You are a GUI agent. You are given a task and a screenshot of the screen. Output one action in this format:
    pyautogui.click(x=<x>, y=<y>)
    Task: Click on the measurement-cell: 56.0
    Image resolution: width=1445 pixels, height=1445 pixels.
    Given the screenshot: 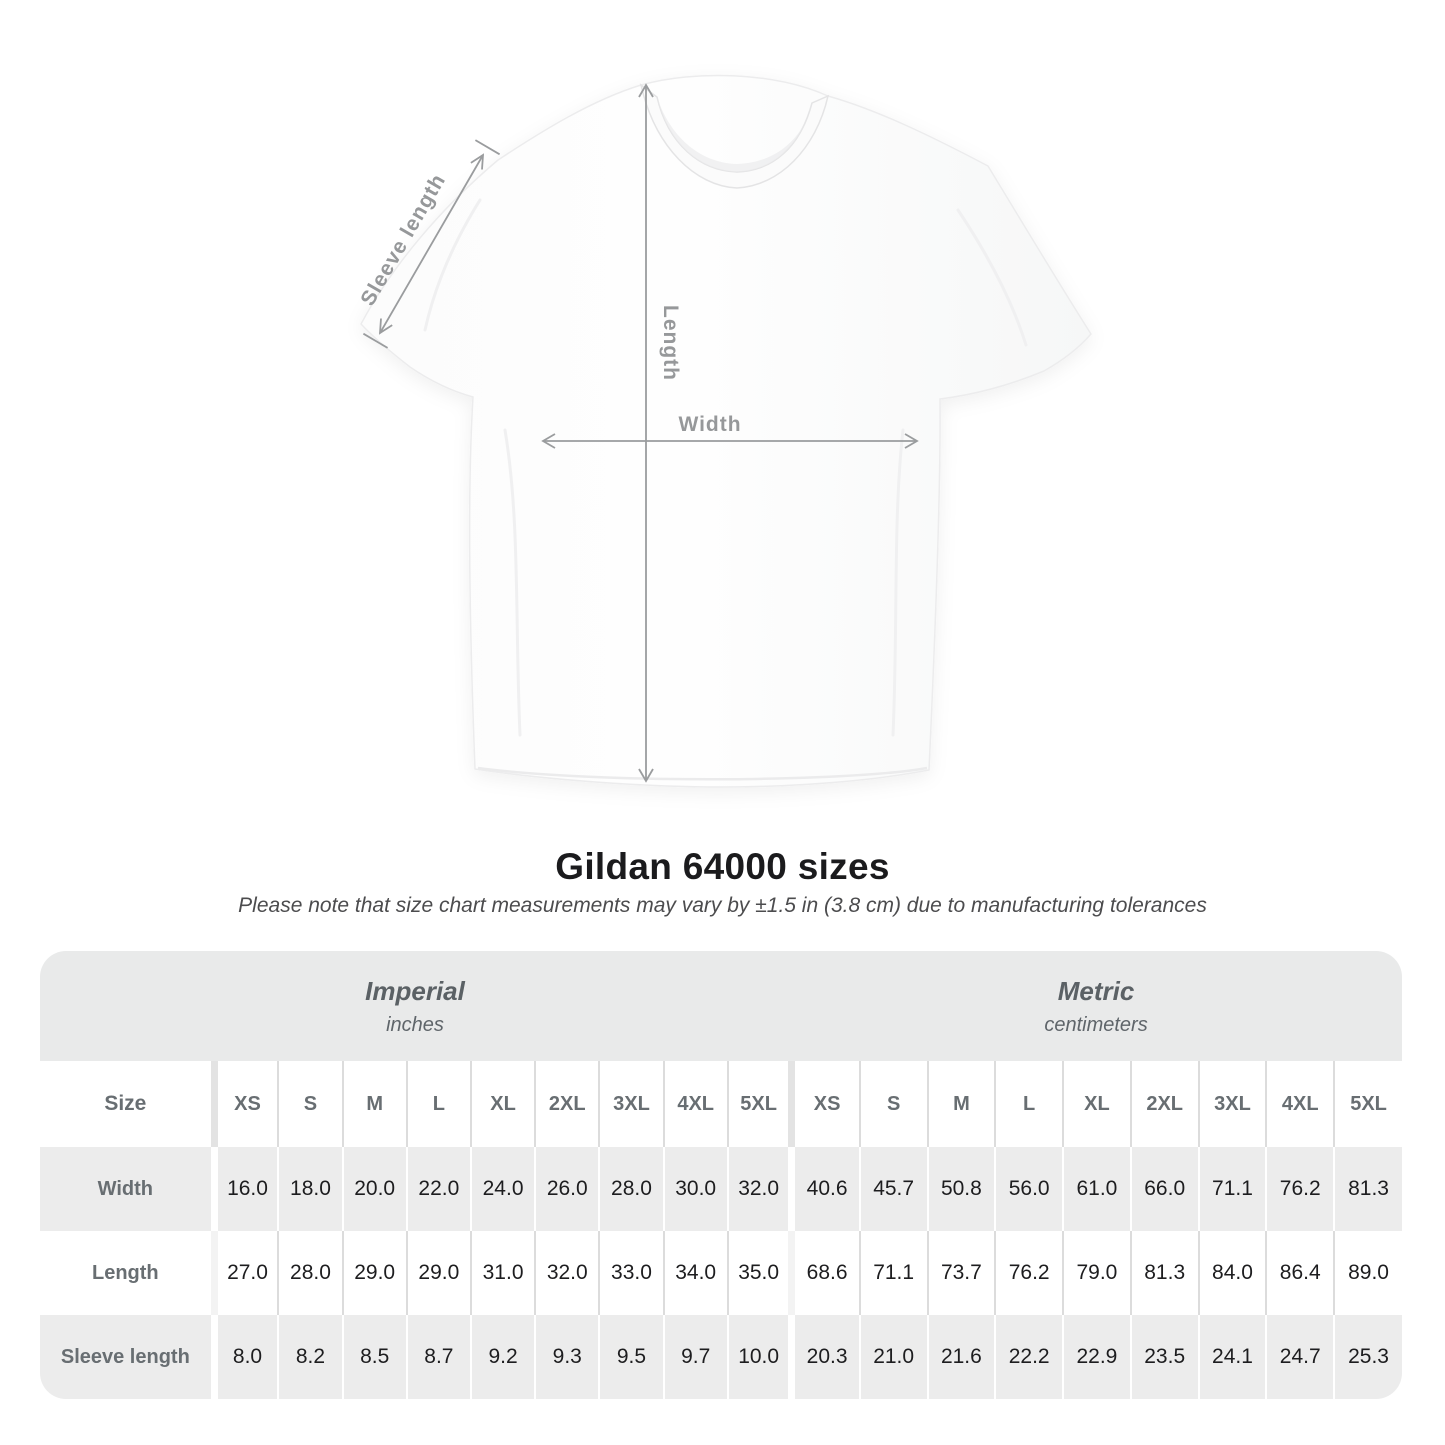 What is the action you would take?
    pyautogui.click(x=1029, y=1189)
    